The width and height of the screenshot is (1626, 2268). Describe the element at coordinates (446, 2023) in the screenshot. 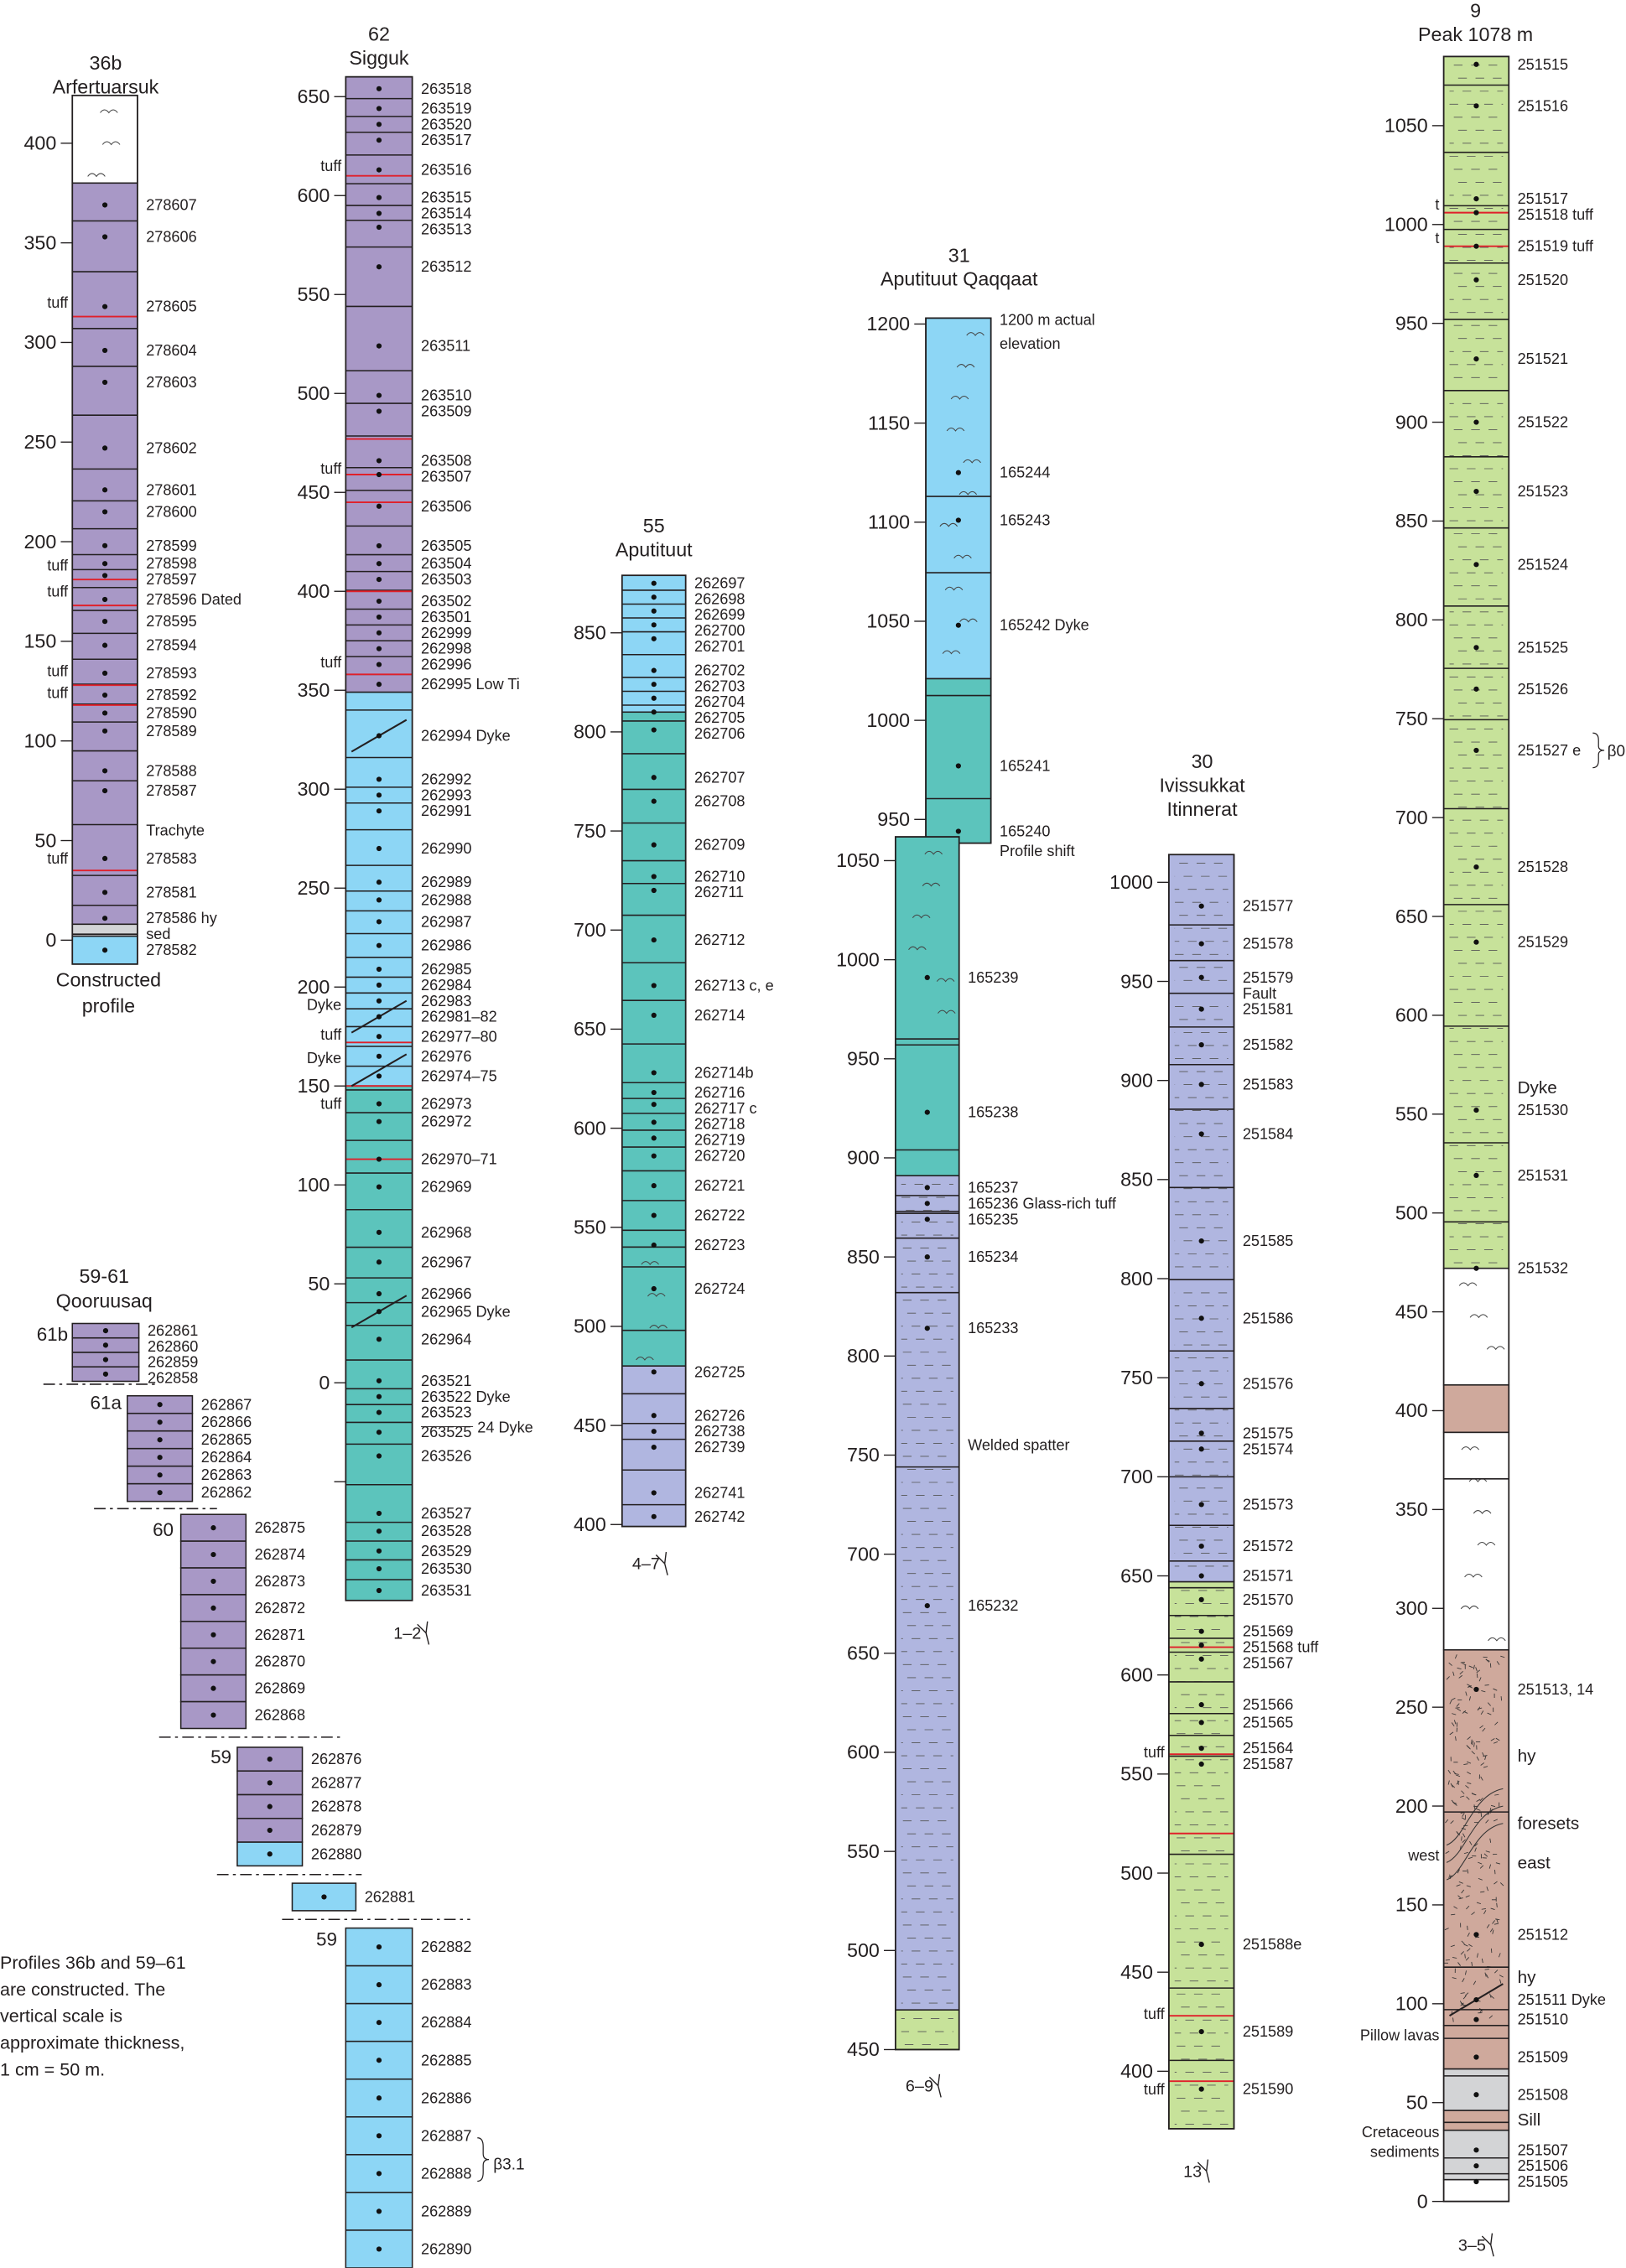

I see `sample-label: 262884` at that location.